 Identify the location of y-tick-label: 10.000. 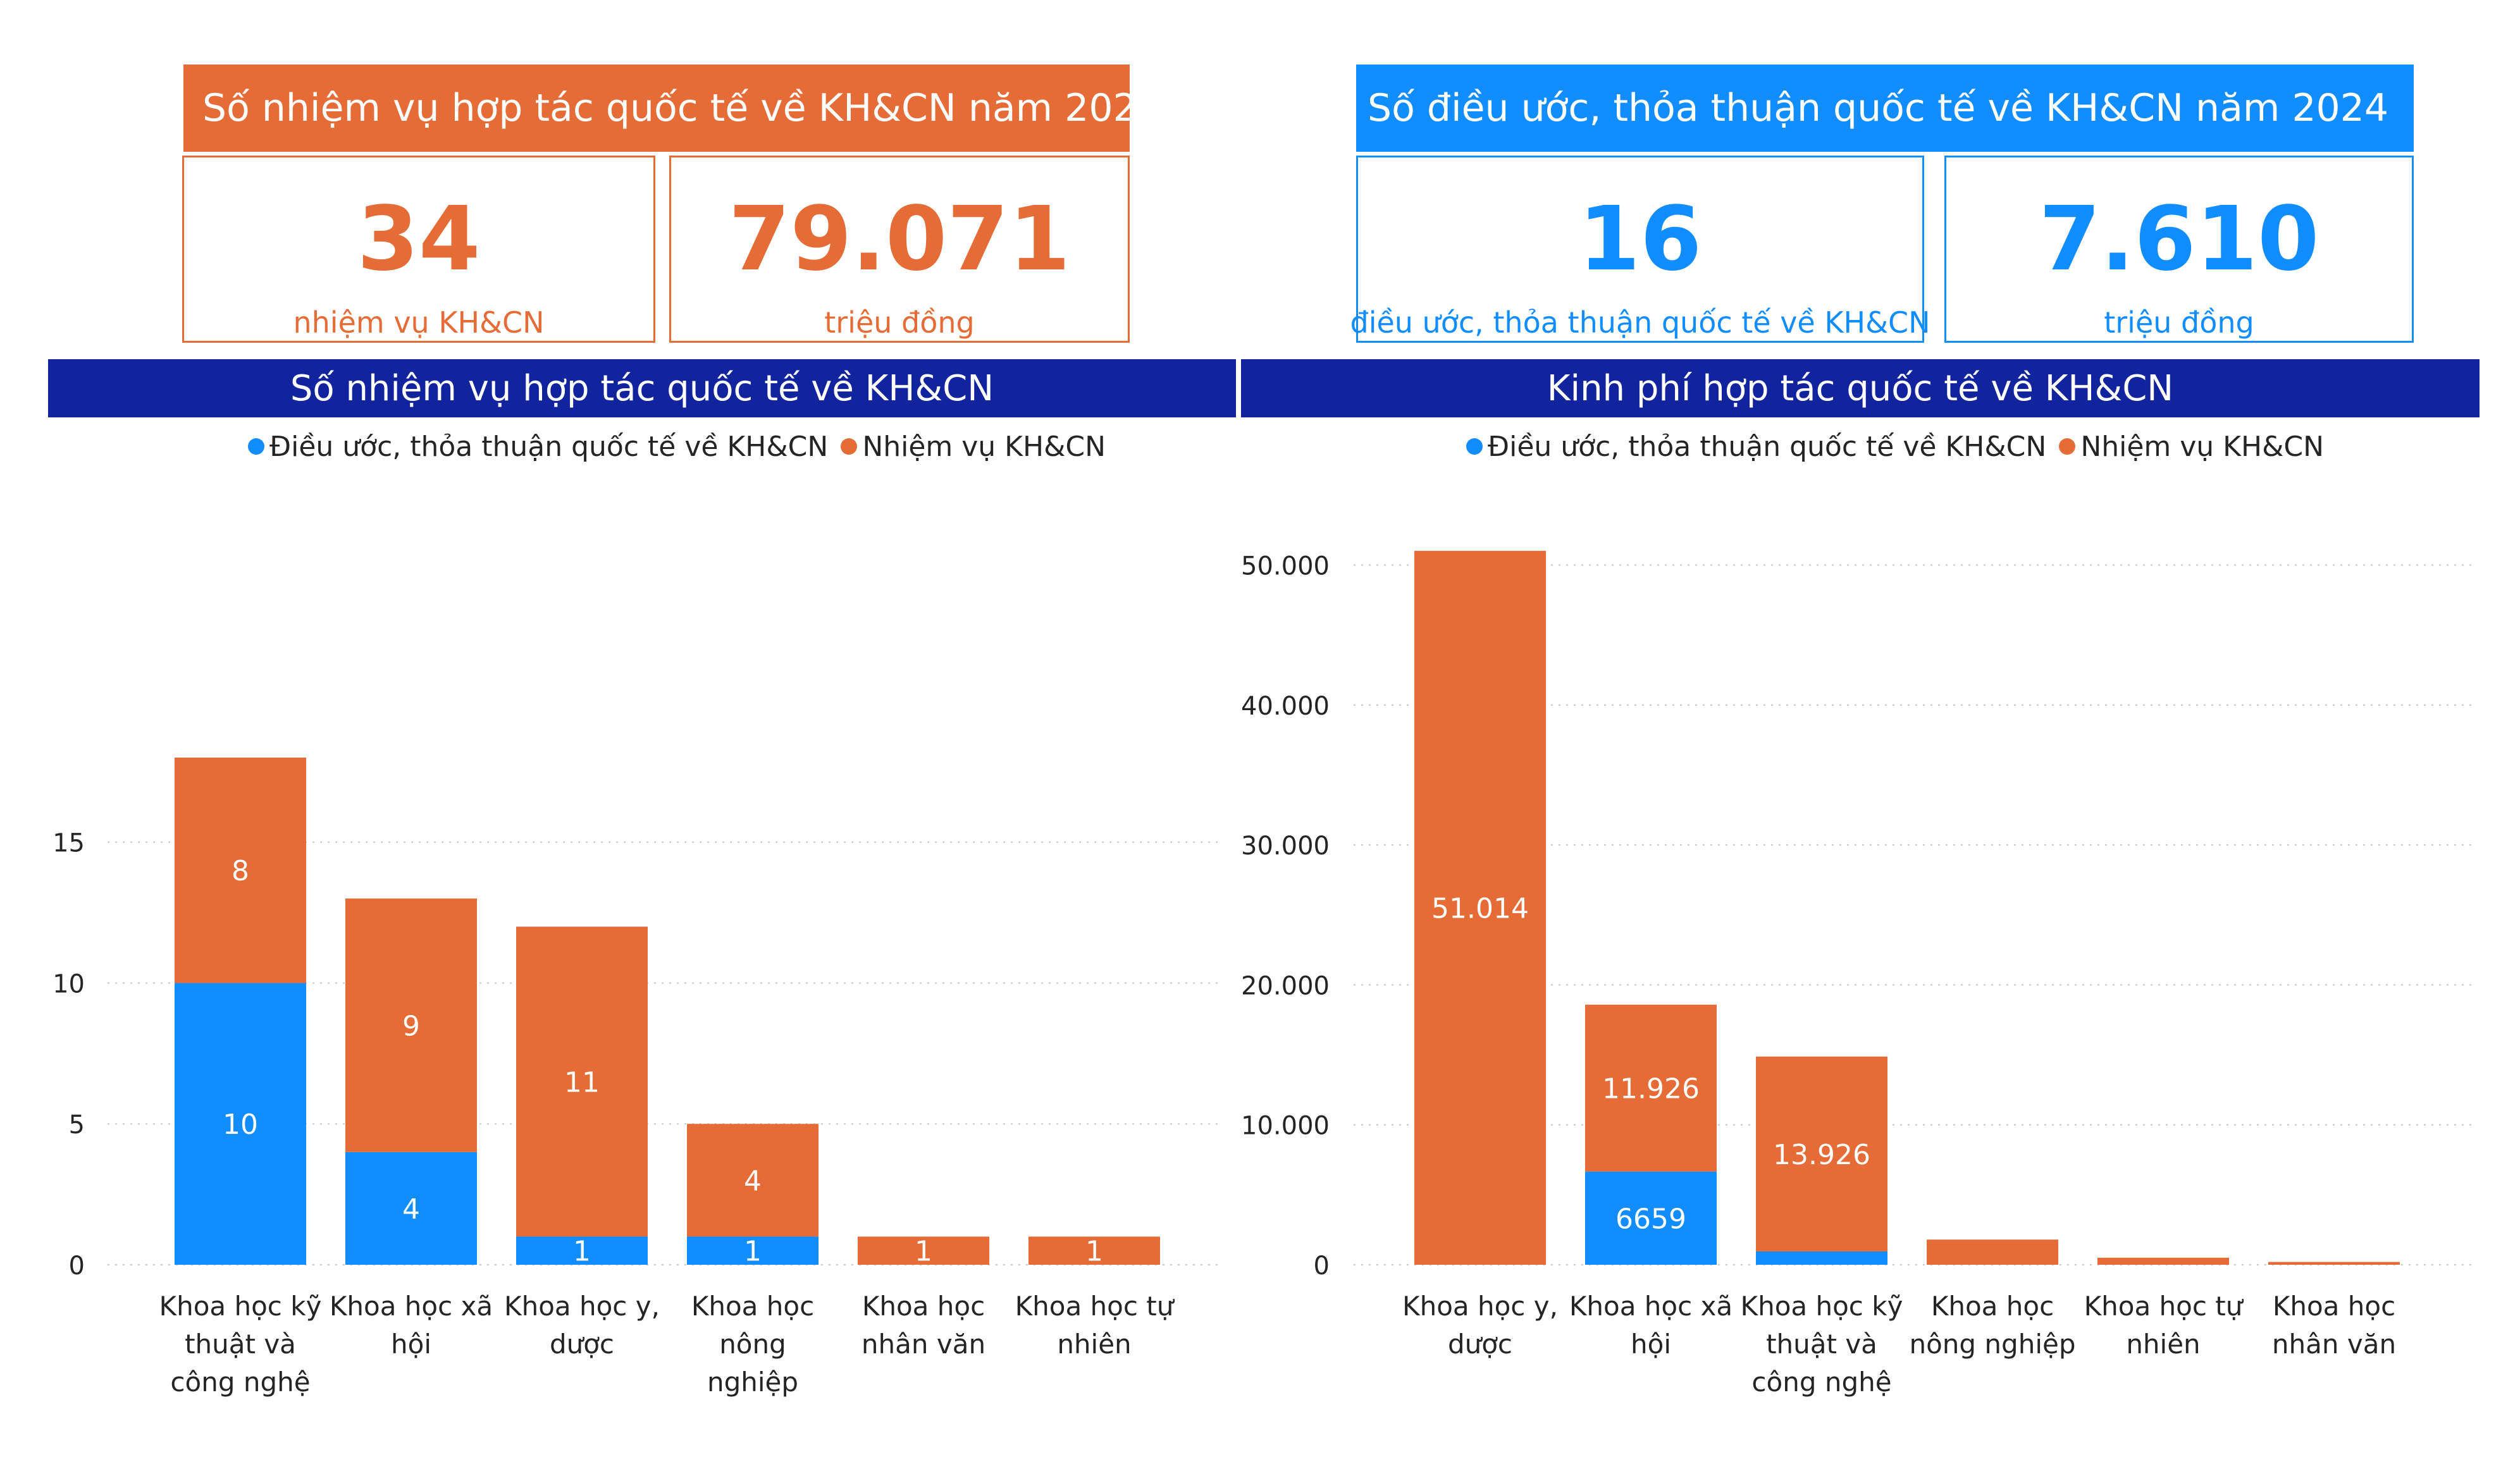
(1285, 1126).